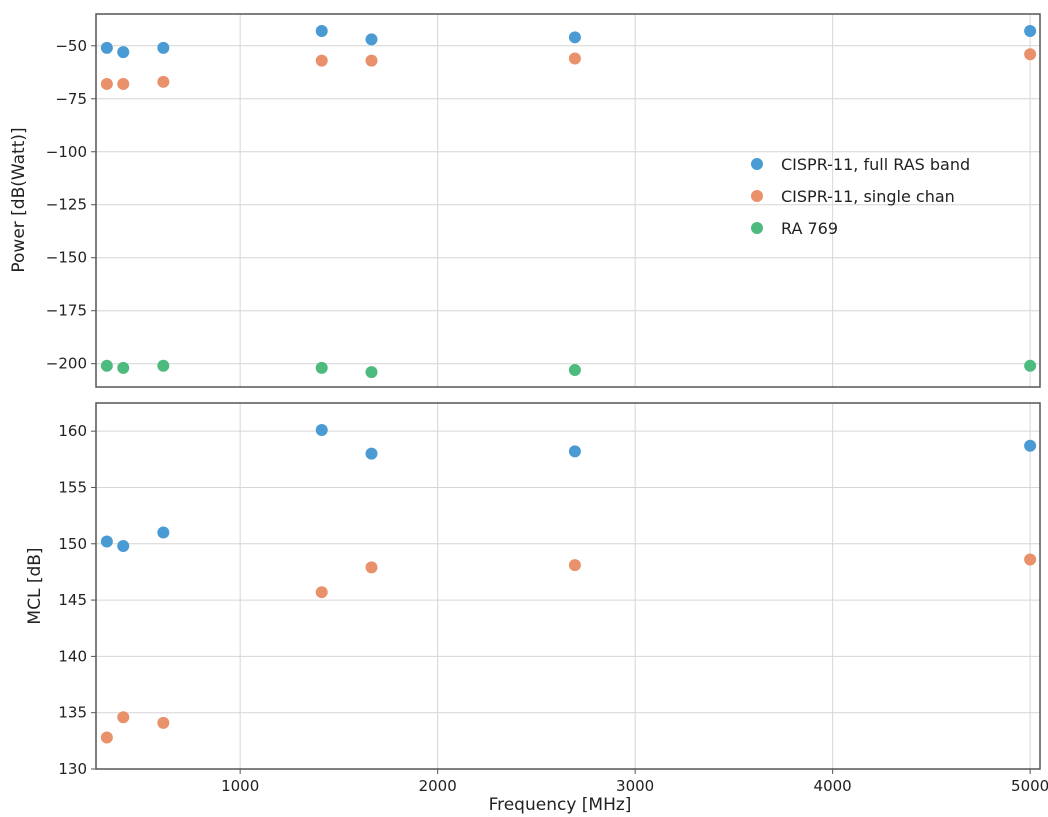 This screenshot has height=817, width=1048. What do you see at coordinates (66, 311) in the screenshot?
I see `power-y-tick-label: −175` at bounding box center [66, 311].